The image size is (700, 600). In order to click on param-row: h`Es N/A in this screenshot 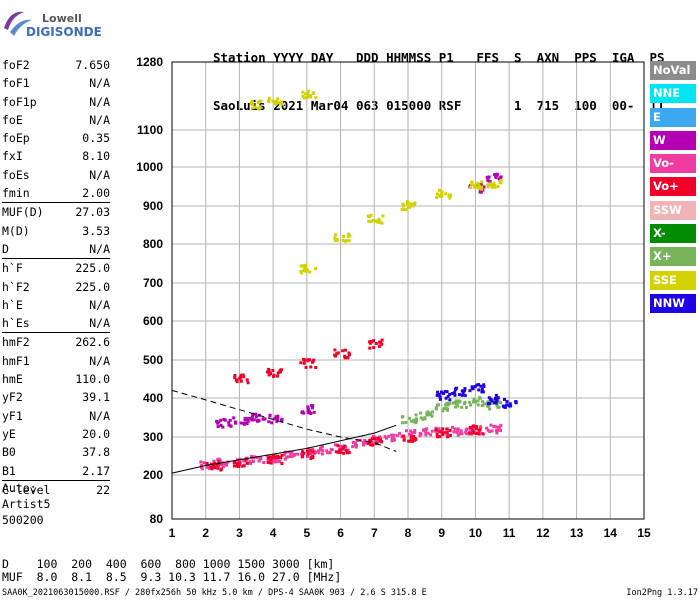, I will do `click(56, 323)`.